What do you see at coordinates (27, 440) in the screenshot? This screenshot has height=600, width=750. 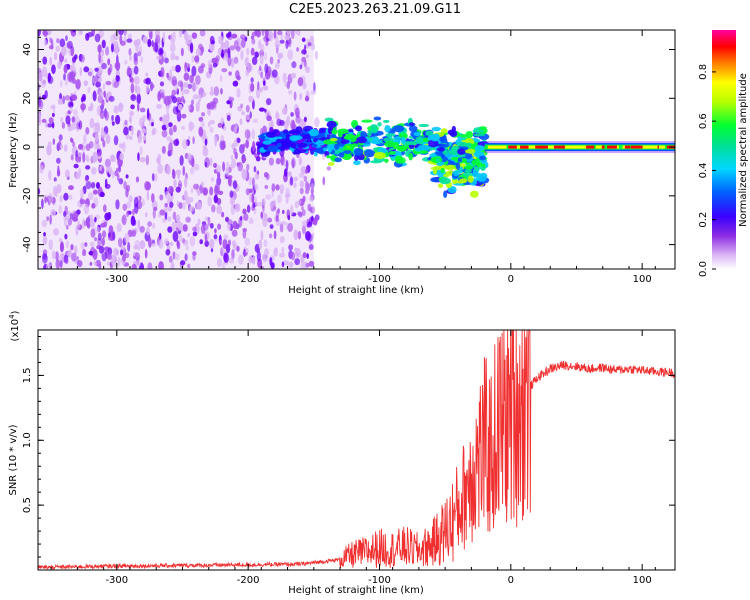 I see `y-tick-label: 1.0` at bounding box center [27, 440].